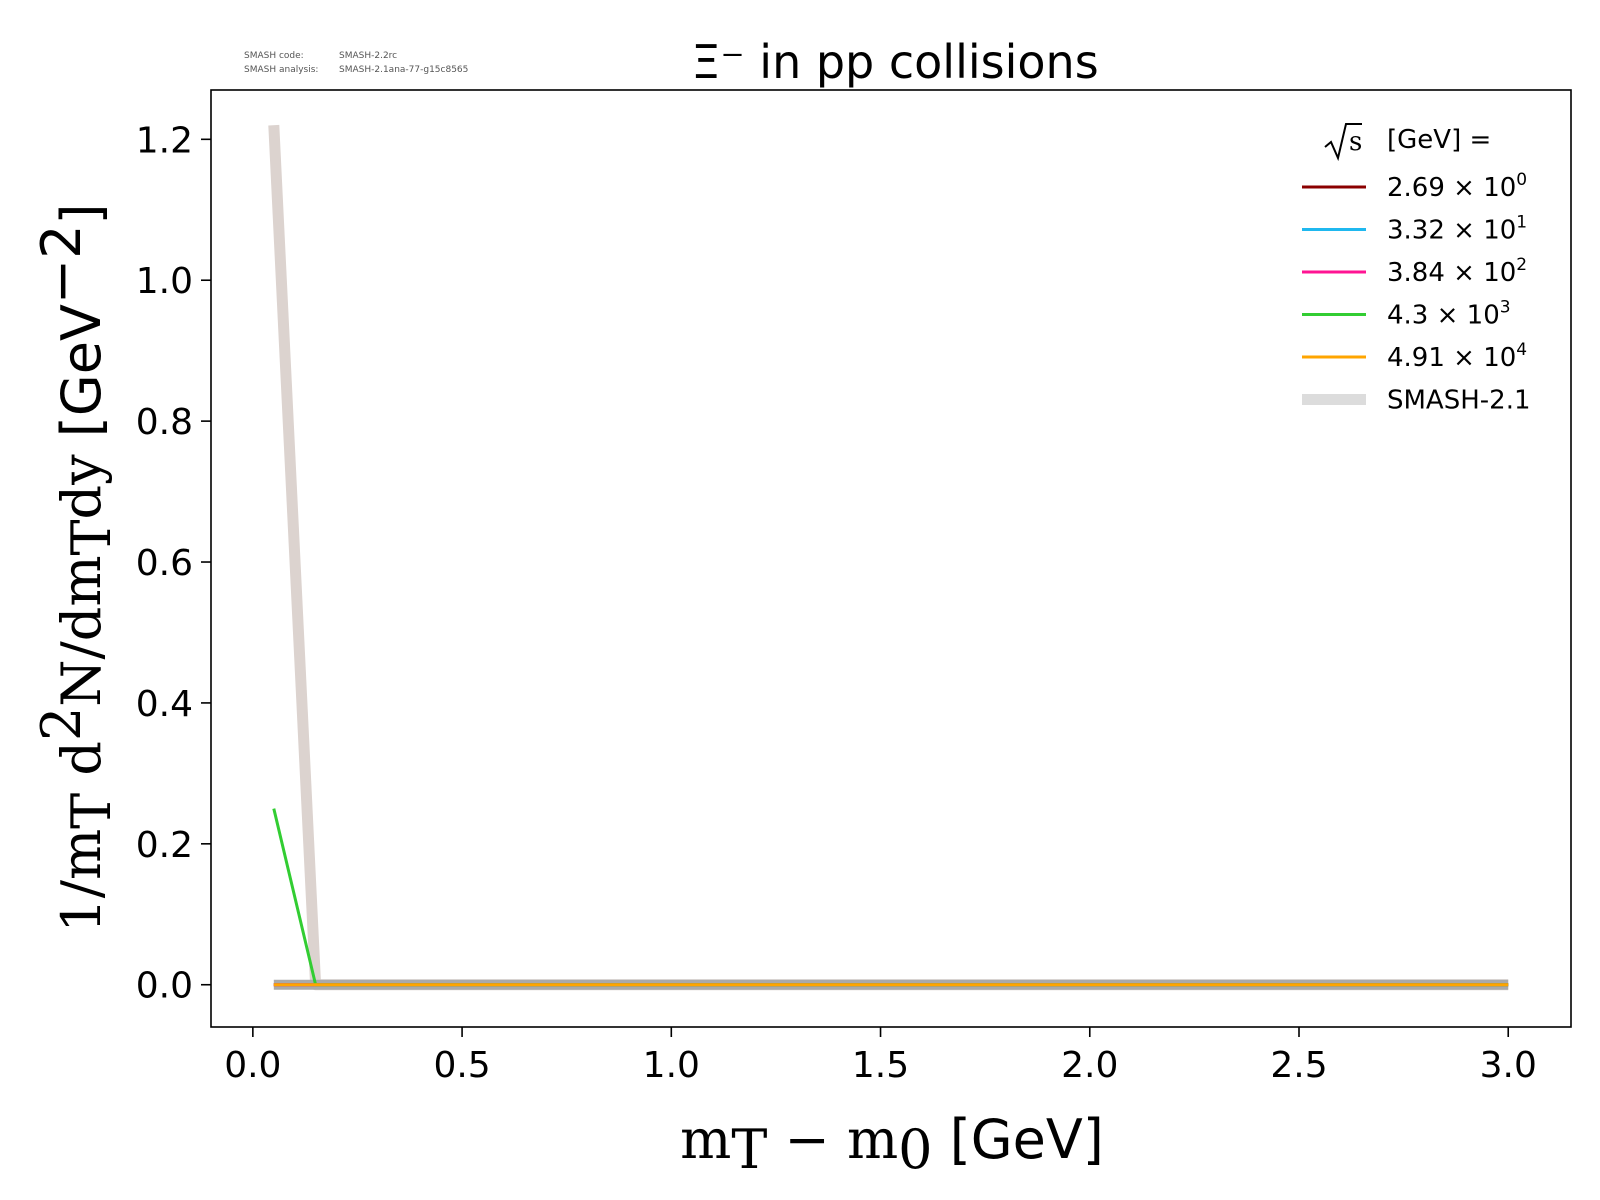 The image size is (1600, 1200). I want to click on sqrt-icon, so click(1343, 142).